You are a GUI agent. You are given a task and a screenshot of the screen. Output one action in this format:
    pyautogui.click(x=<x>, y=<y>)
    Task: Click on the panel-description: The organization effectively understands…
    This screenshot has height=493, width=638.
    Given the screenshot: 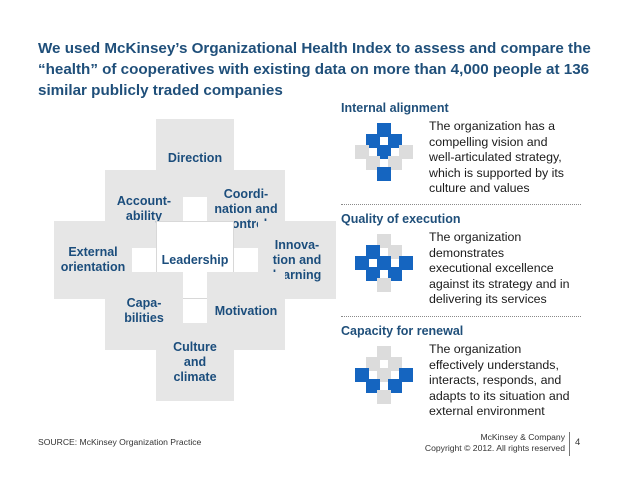 What is the action you would take?
    pyautogui.click(x=499, y=380)
    